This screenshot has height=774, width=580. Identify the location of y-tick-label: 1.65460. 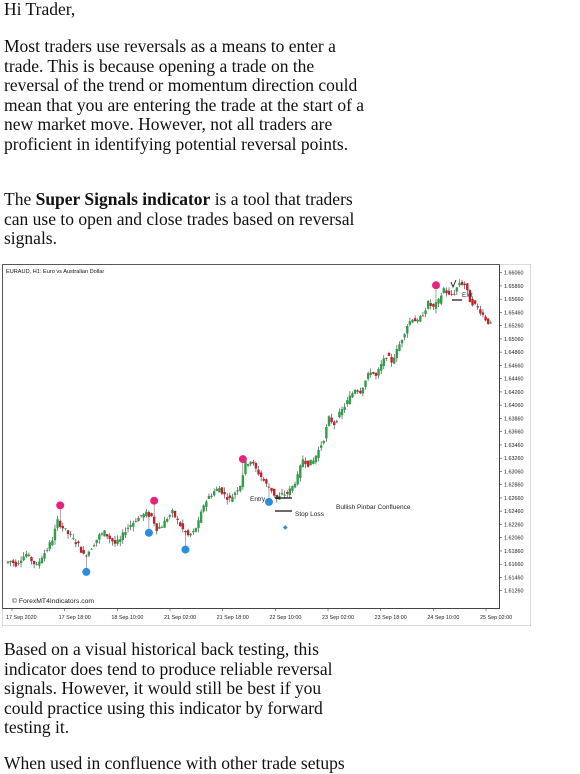
(514, 313).